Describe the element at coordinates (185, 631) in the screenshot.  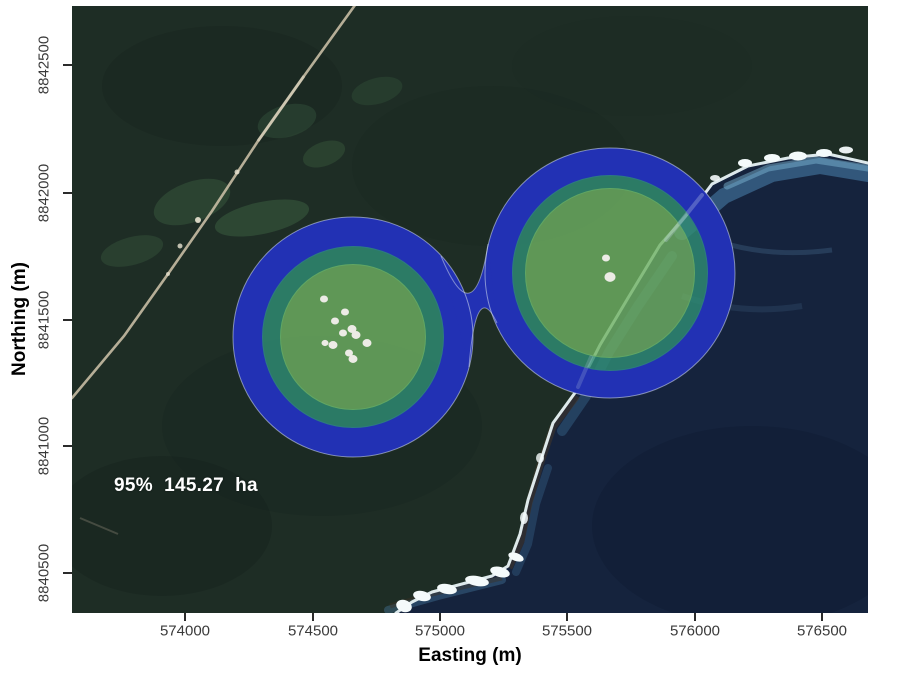
I see `x-tick-label: 574000` at that location.